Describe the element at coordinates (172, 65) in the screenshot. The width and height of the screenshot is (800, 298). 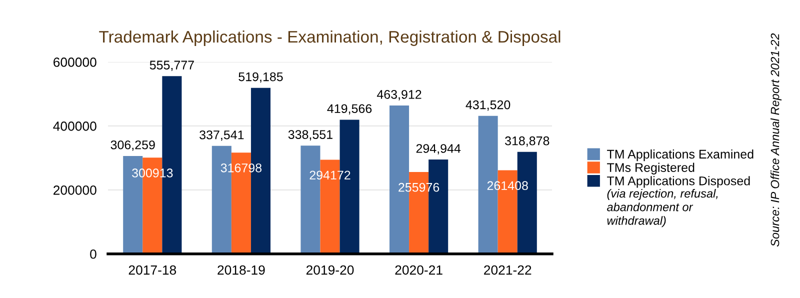
I see `data-label: 555,777` at that location.